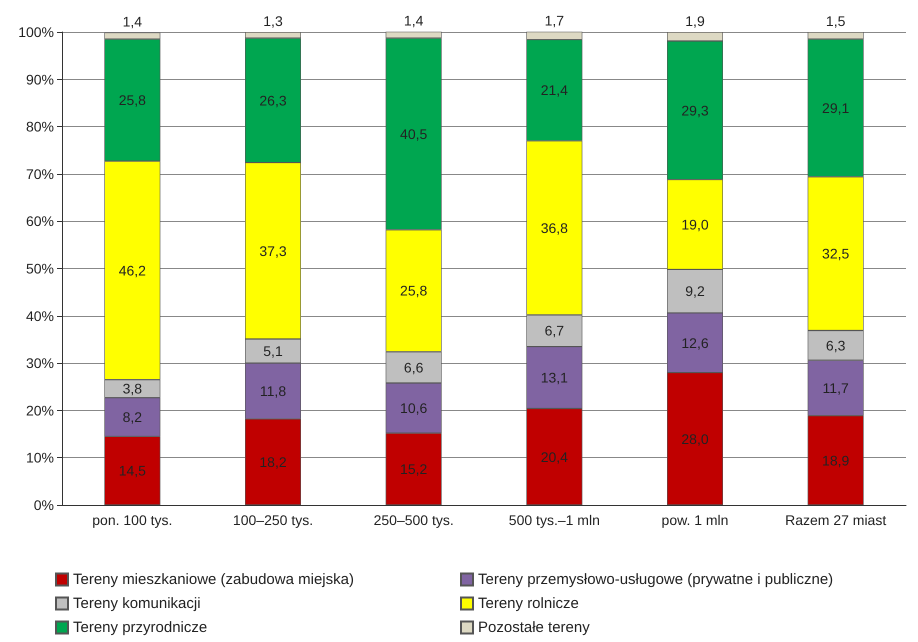 The width and height of the screenshot is (918, 642). Describe the element at coordinates (695, 520) in the screenshot. I see `x-tick-label: pow. 1 mln` at that location.